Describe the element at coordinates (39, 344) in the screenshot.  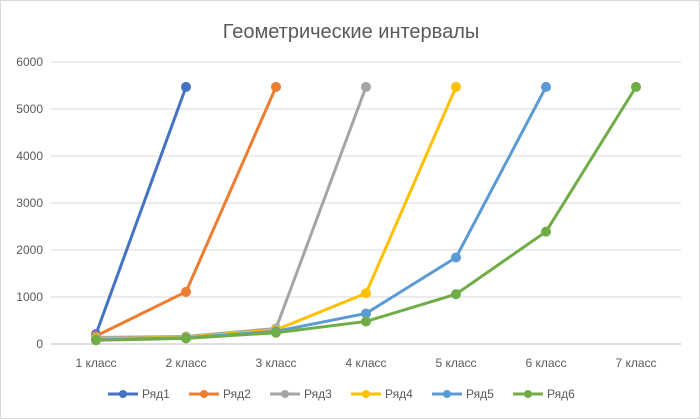
I see `y-tick-label: 0` at that location.